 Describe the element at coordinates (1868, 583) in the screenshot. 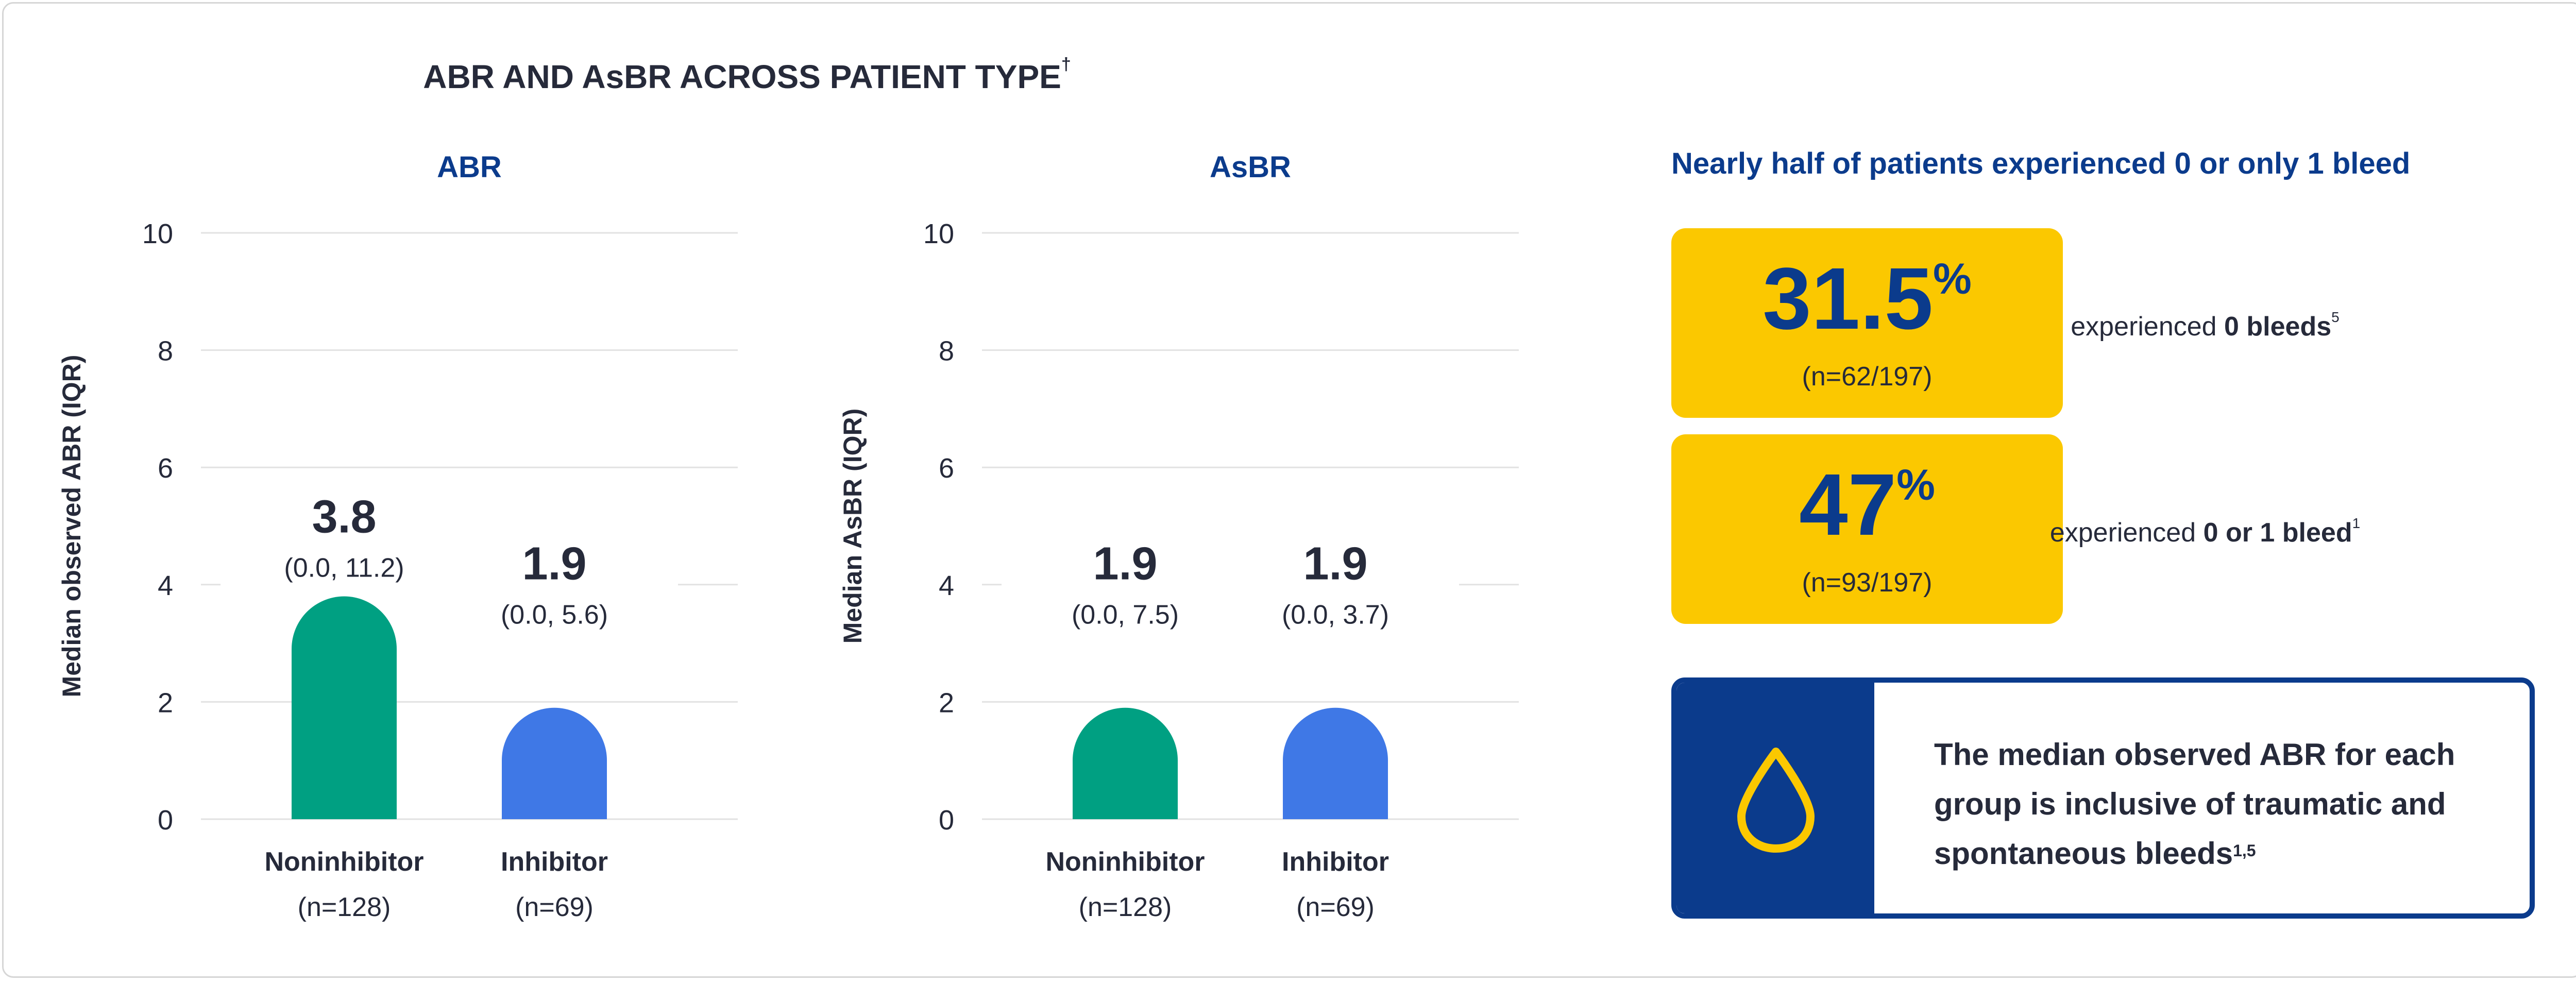

I see `stat-sample: (n=93/197)` at that location.